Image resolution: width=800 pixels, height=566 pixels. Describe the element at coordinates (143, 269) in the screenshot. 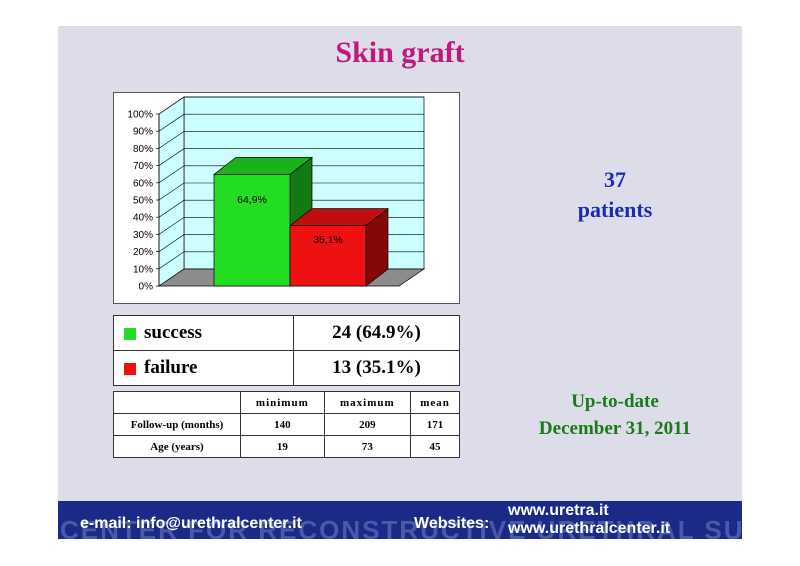

I see `y-tick-label: 10%` at that location.